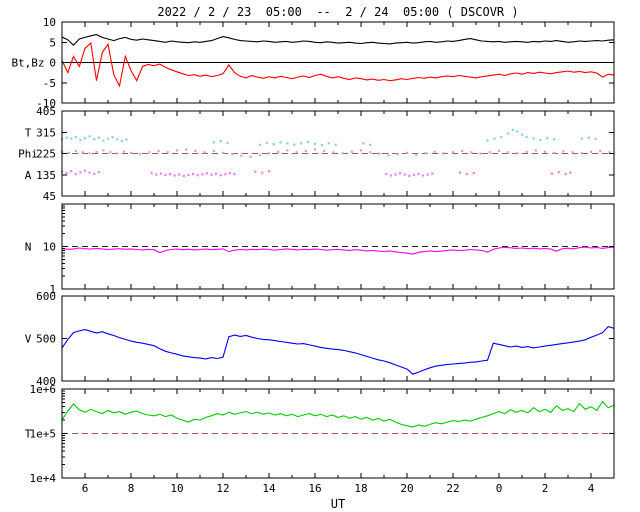  What do you see at coordinates (28, 247) in the screenshot?
I see `panel-label-n: N` at bounding box center [28, 247].